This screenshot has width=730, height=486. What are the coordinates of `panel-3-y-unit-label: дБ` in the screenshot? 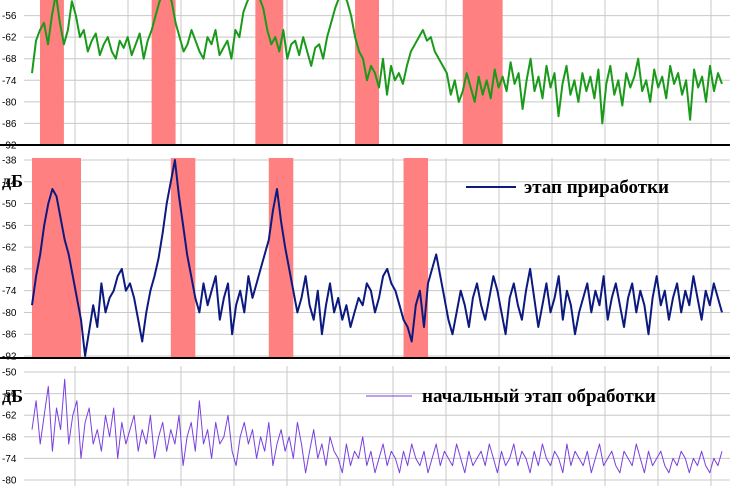 It's located at (12, 396).